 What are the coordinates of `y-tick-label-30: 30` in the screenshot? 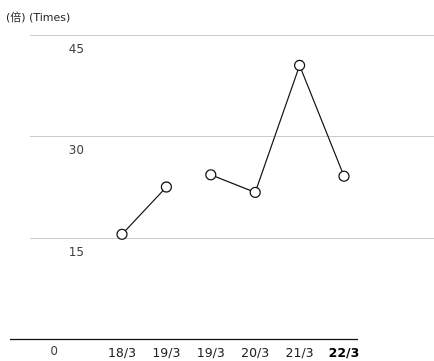 It's located at (76, 149).